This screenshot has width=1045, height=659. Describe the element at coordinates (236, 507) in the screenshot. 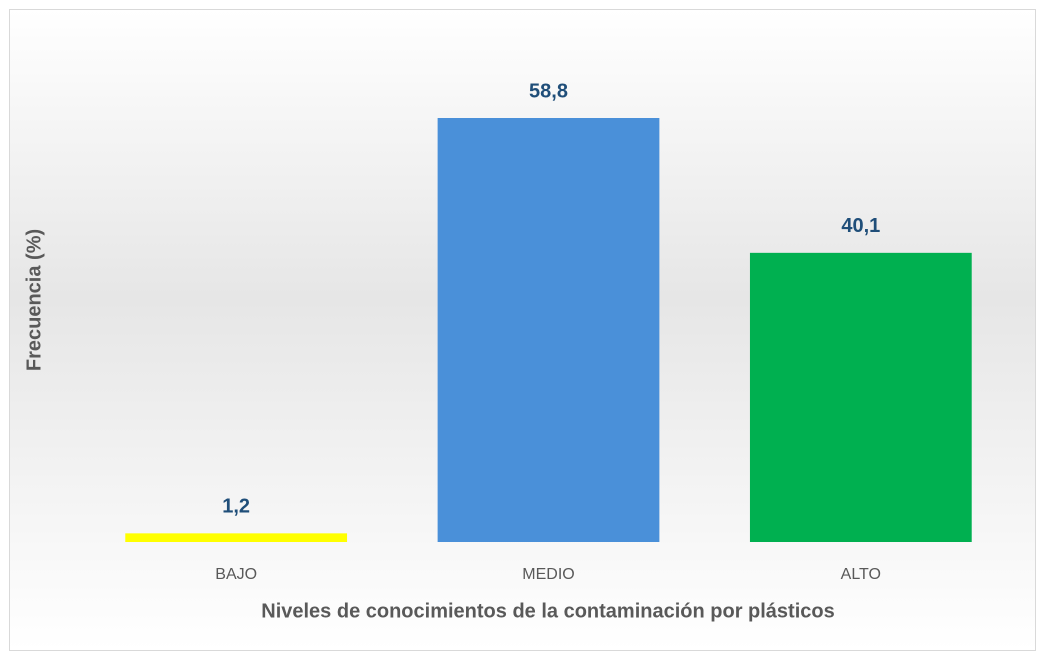

I see `value-label: 1,2` at that location.